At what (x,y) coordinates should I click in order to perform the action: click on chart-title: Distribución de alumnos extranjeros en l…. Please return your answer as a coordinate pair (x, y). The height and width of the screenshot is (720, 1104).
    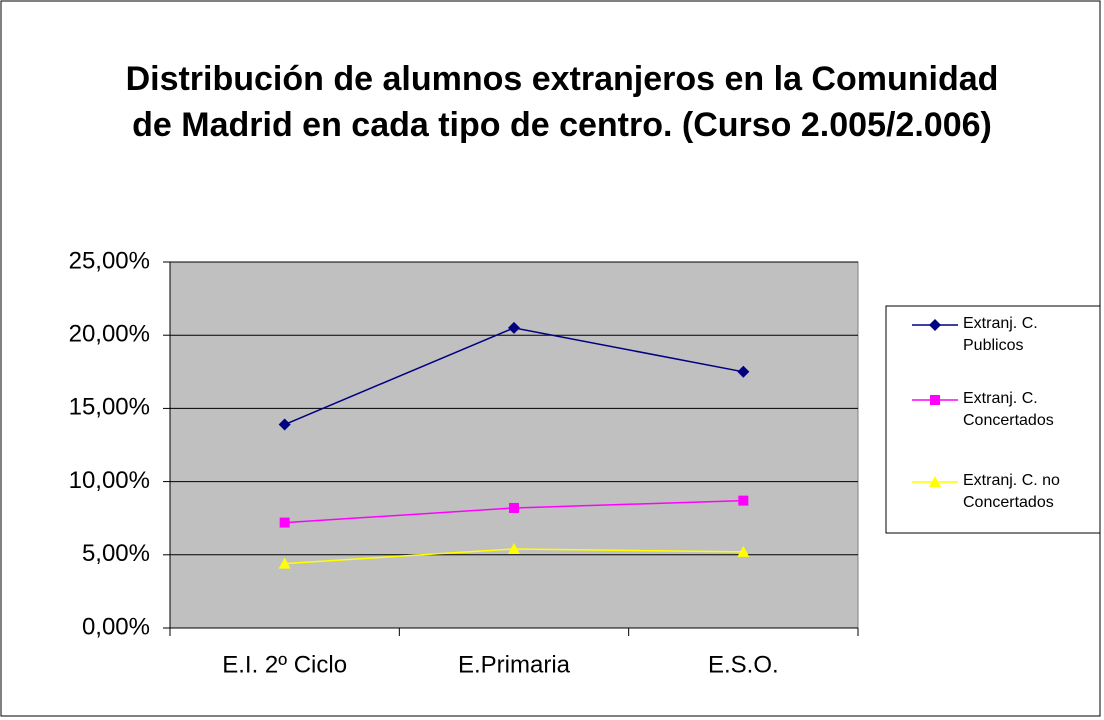
    Looking at the image, I should click on (562, 102).